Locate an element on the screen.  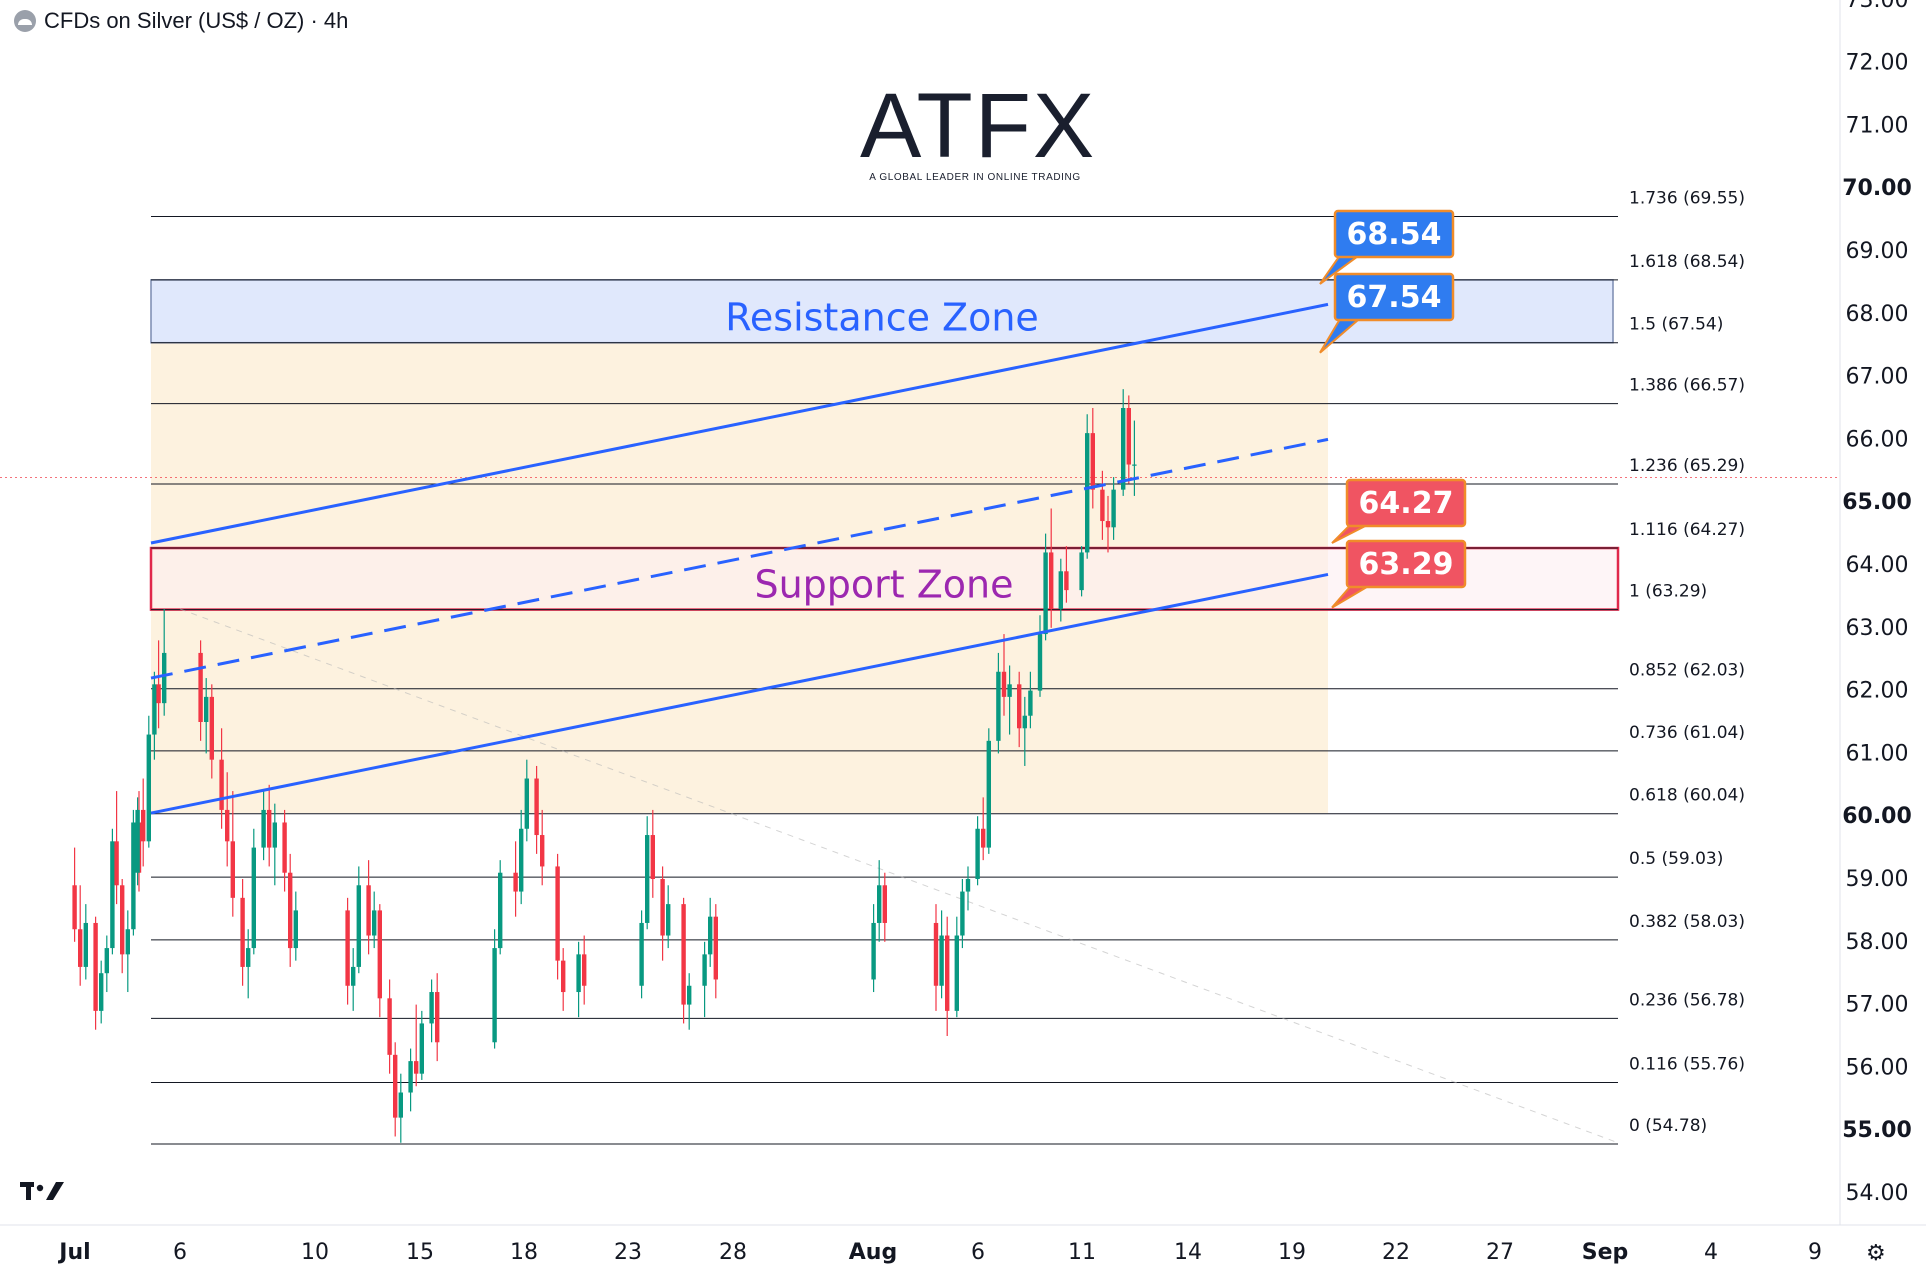
channel-lower-line is located at coordinates (739, 693).